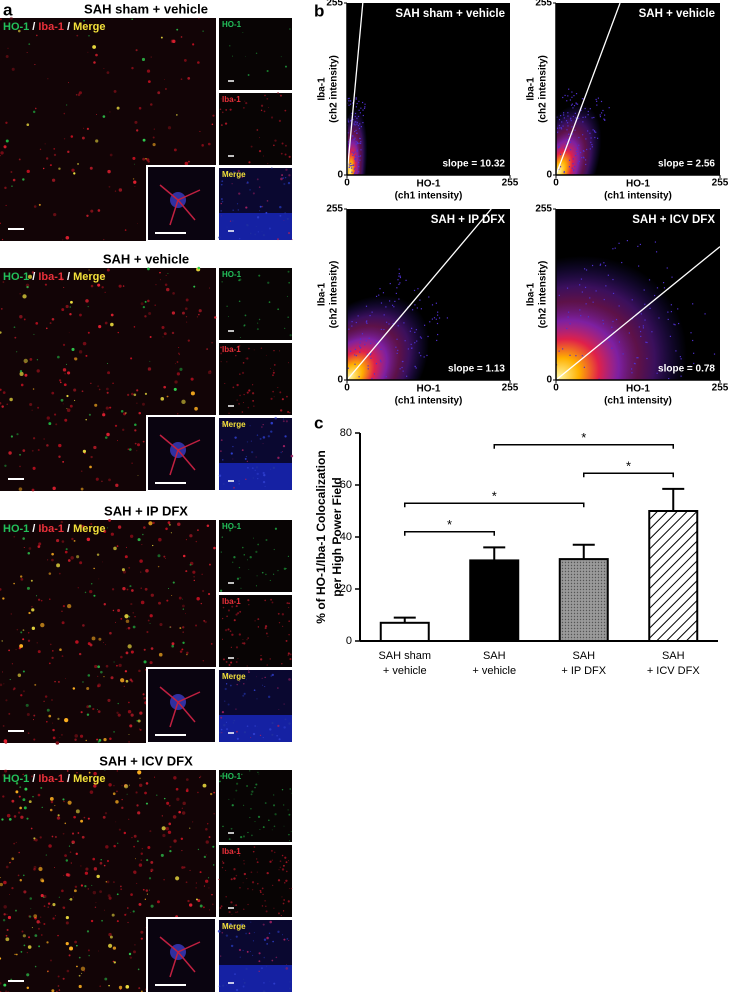 This screenshot has height=992, width=731. I want to click on significance-bracket, so click(628, 475).